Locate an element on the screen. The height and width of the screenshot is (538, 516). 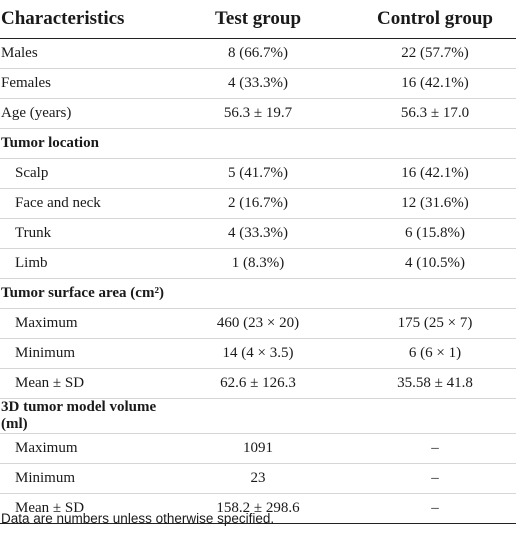
row-label: Scalp is located at coordinates (86, 173).